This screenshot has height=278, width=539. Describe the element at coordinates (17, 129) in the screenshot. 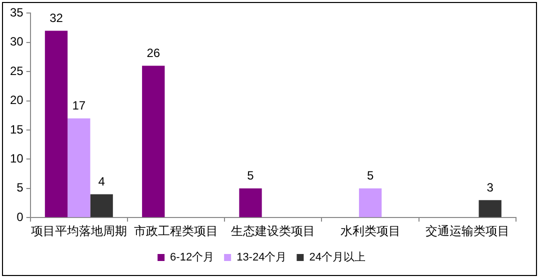

I see `y-tick-label: 15` at that location.